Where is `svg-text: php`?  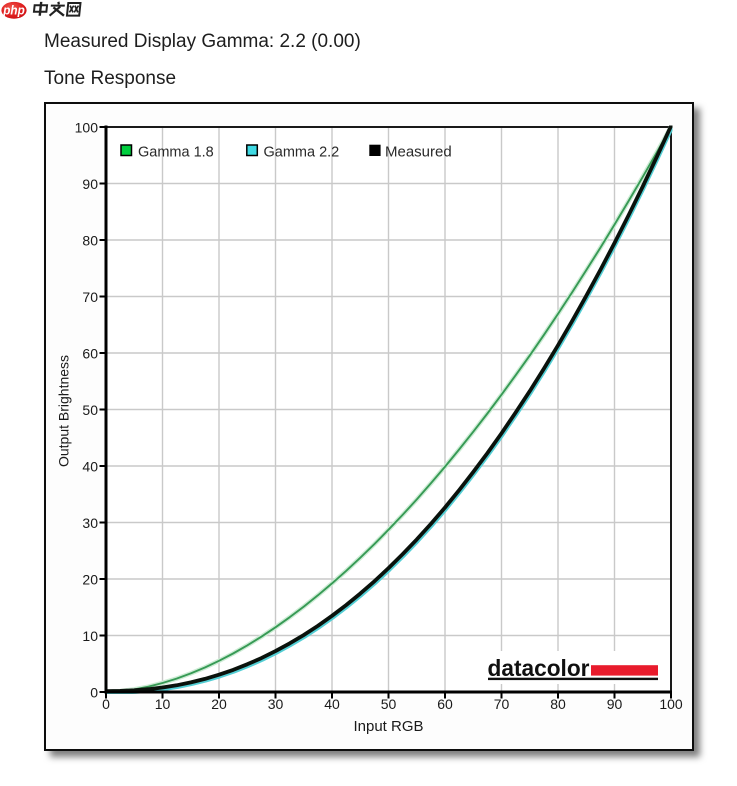
svg-text: php is located at coordinates (13, 9).